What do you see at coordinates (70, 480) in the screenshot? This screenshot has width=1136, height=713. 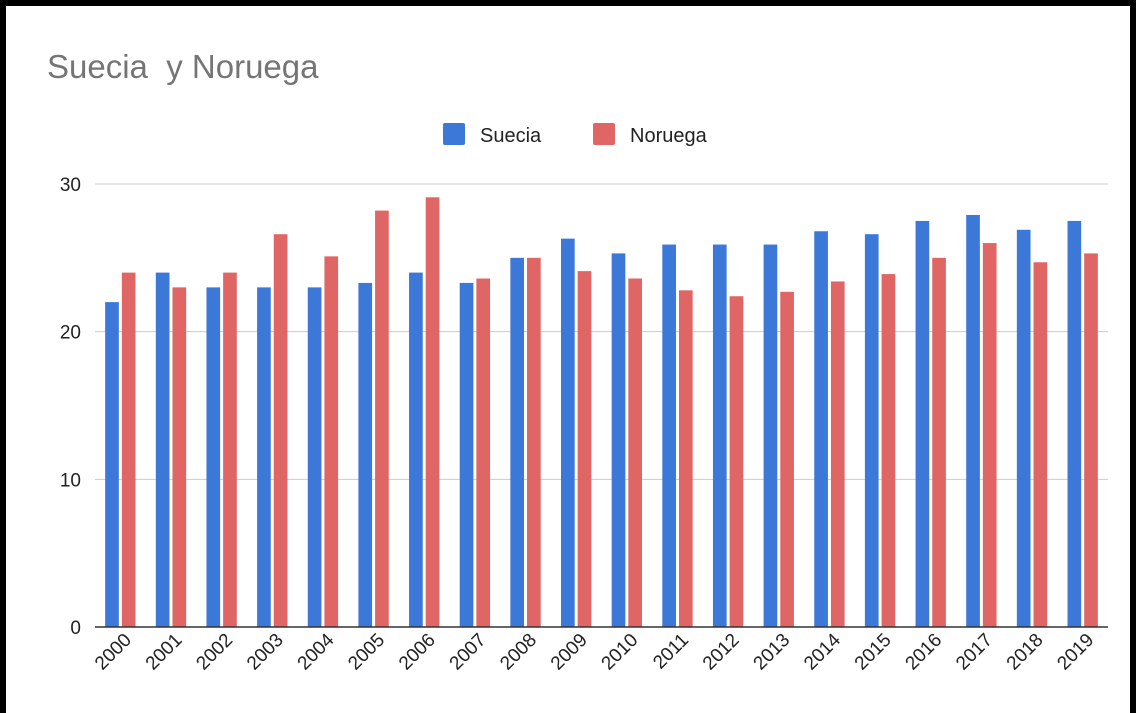 I see `y-tick-label: 10` at bounding box center [70, 480].